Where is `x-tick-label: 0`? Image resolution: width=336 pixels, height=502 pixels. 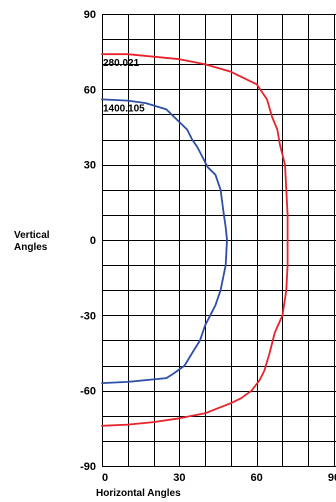
x-tick-label: 0 is located at coordinates (105, 478).